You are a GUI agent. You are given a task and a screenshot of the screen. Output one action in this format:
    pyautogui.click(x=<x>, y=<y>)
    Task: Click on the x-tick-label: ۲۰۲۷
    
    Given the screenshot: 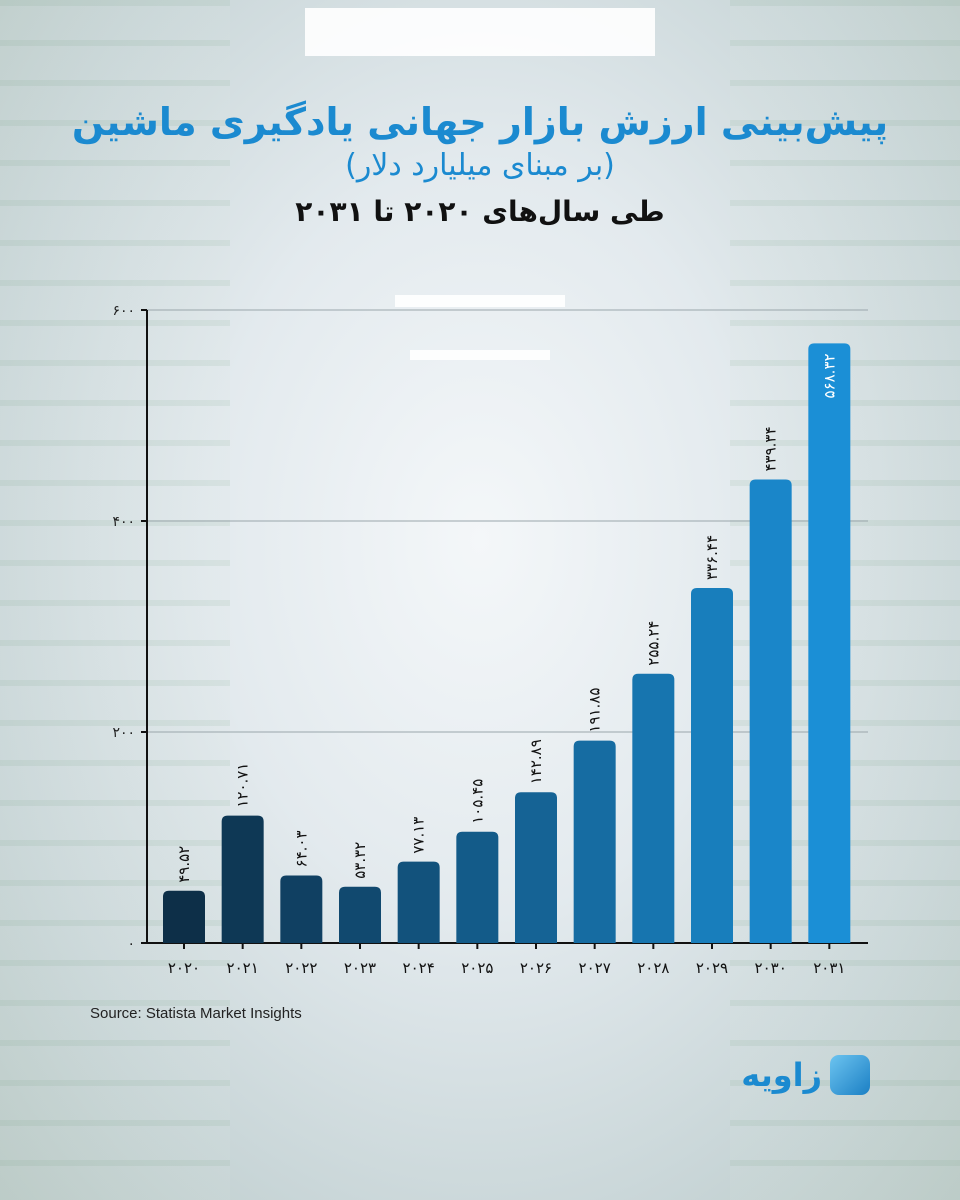 What is the action you would take?
    pyautogui.click(x=595, y=968)
    